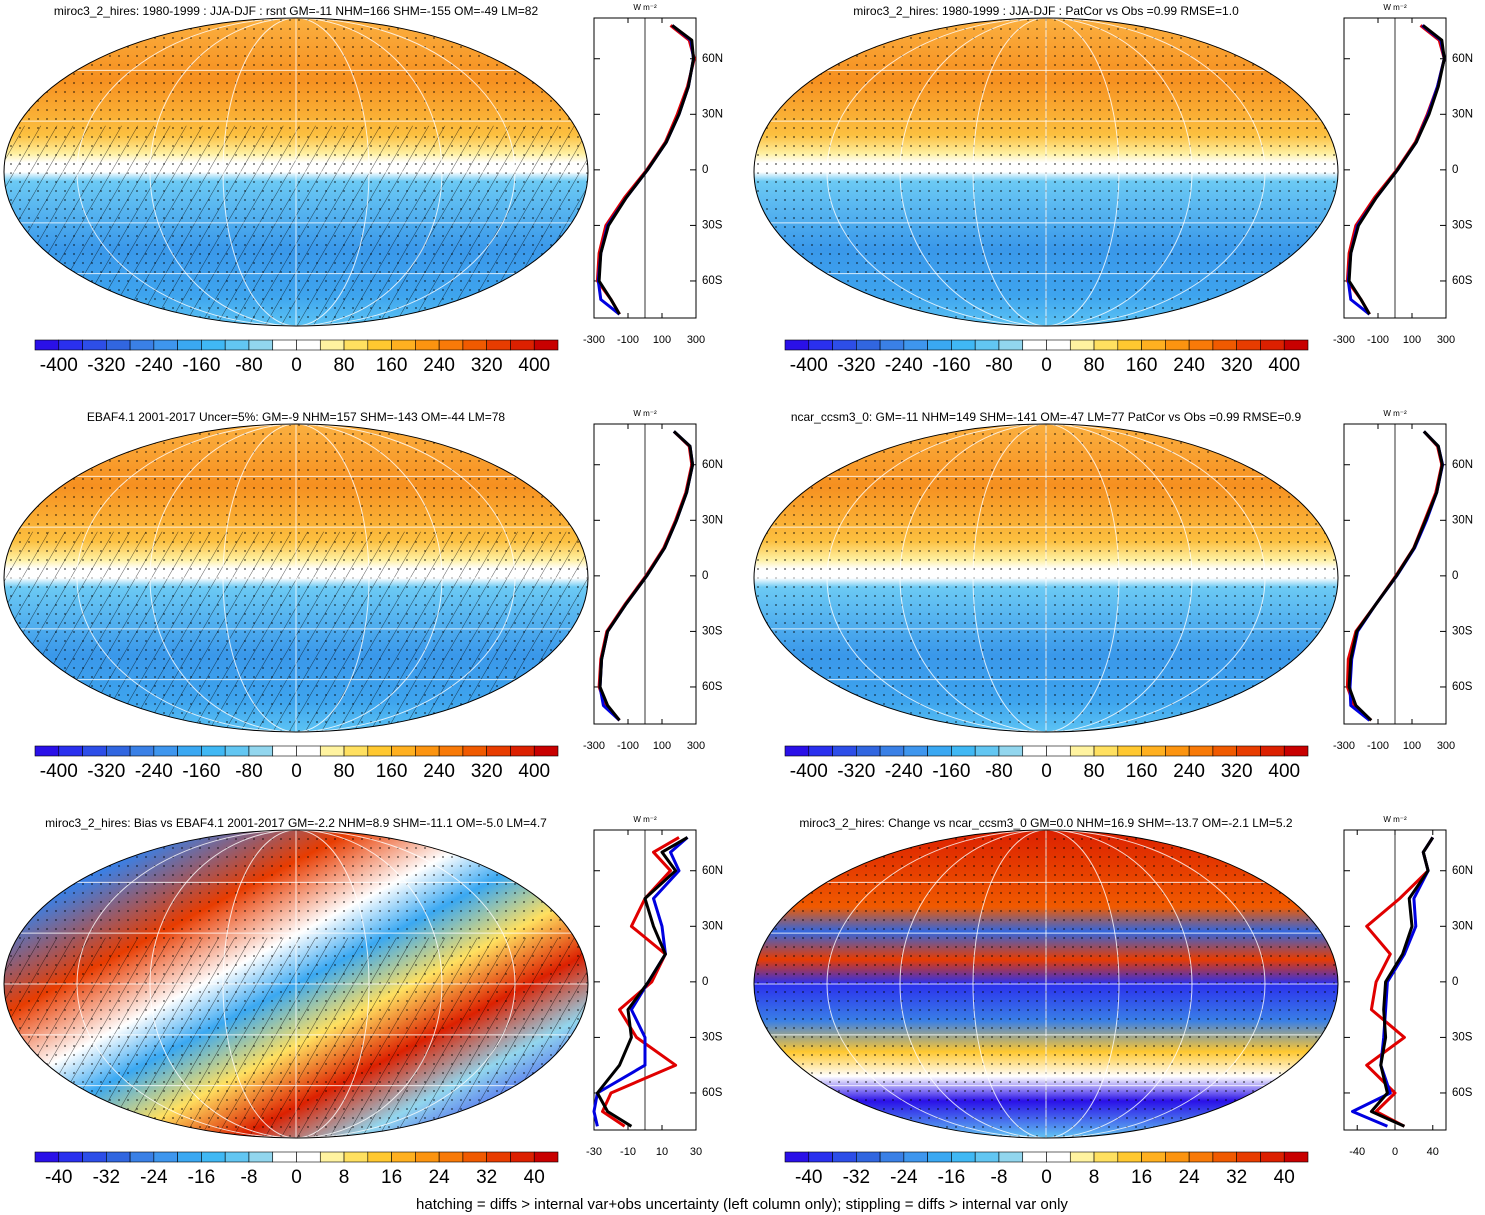 The height and width of the screenshot is (1215, 1485). Describe the element at coordinates (201, 1177) in the screenshot. I see `colorbar-label: -16` at that location.